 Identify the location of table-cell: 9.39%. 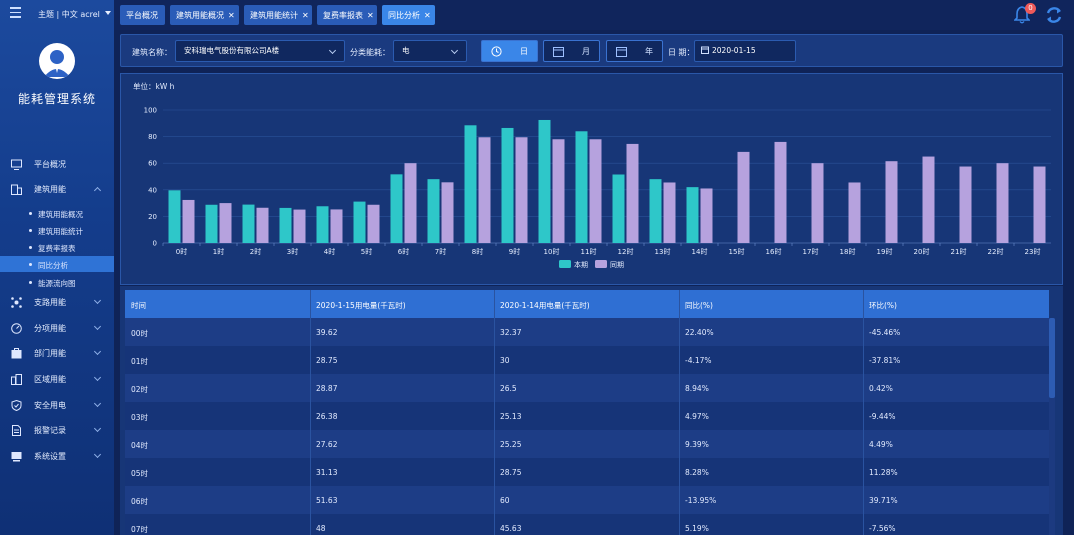
(697, 444).